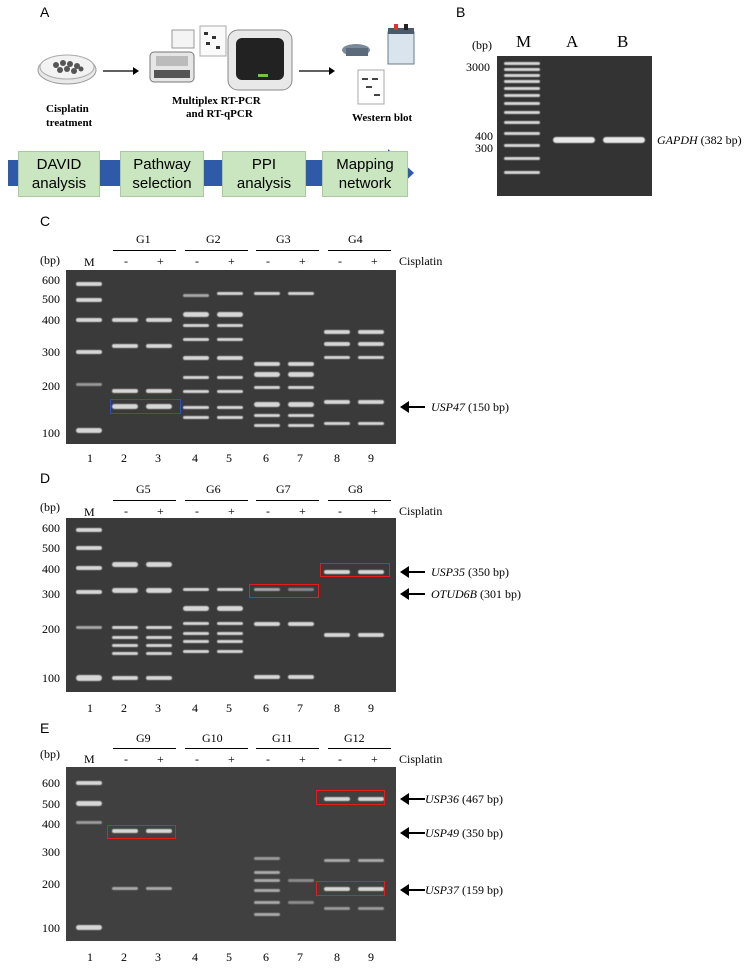 The height and width of the screenshot is (970, 755). Describe the element at coordinates (145, 406) in the screenshot. I see `highlight-box-usp47` at that location.